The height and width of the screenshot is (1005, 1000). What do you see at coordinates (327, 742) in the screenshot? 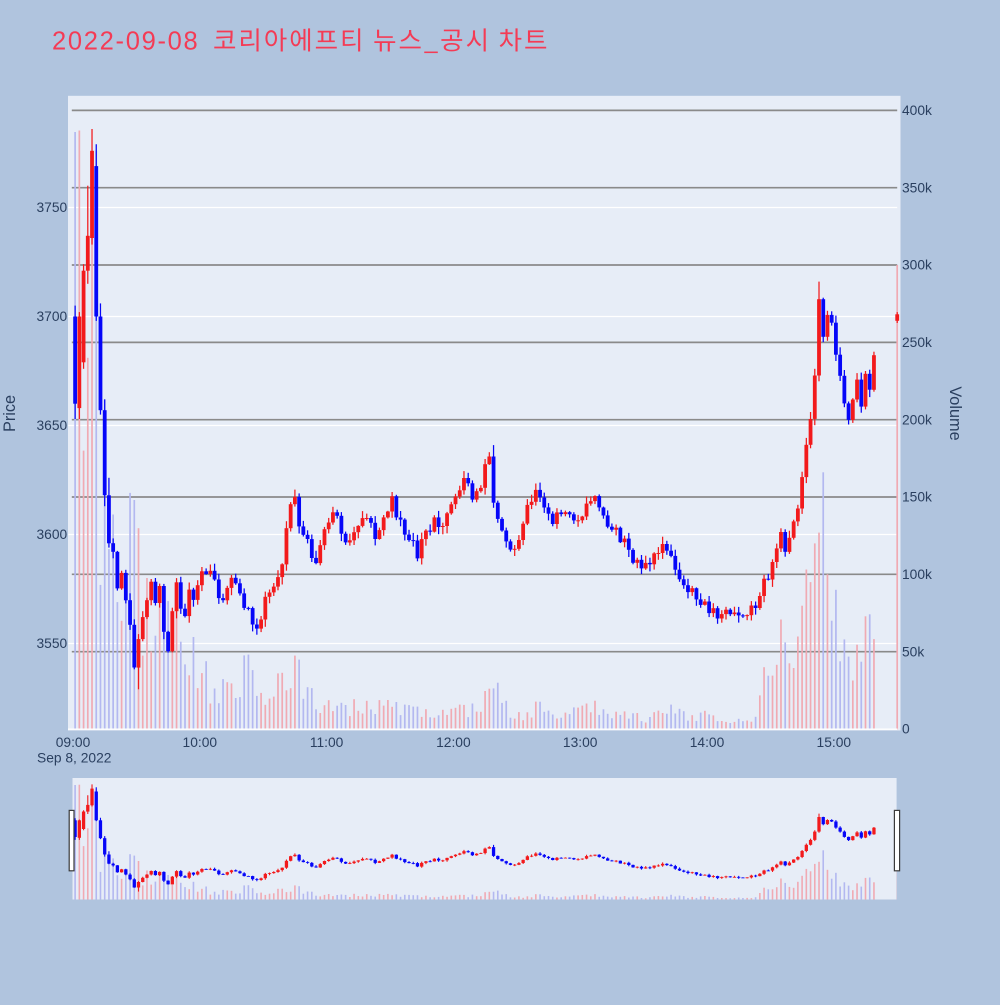
I see `svg-text: 11:00` at bounding box center [327, 742].